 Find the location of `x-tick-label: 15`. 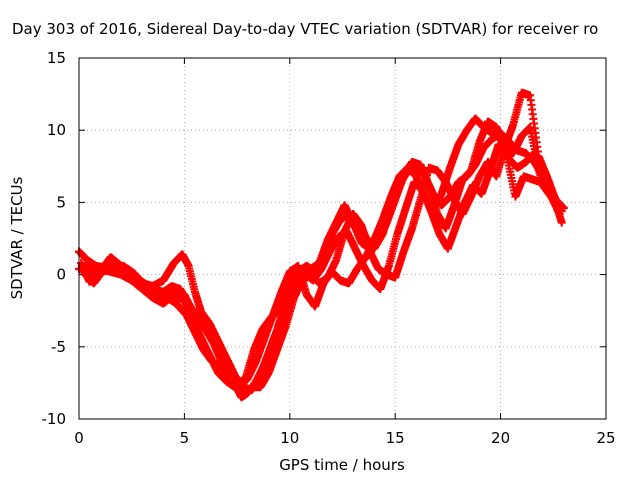

x-tick-label: 15 is located at coordinates (395, 438).